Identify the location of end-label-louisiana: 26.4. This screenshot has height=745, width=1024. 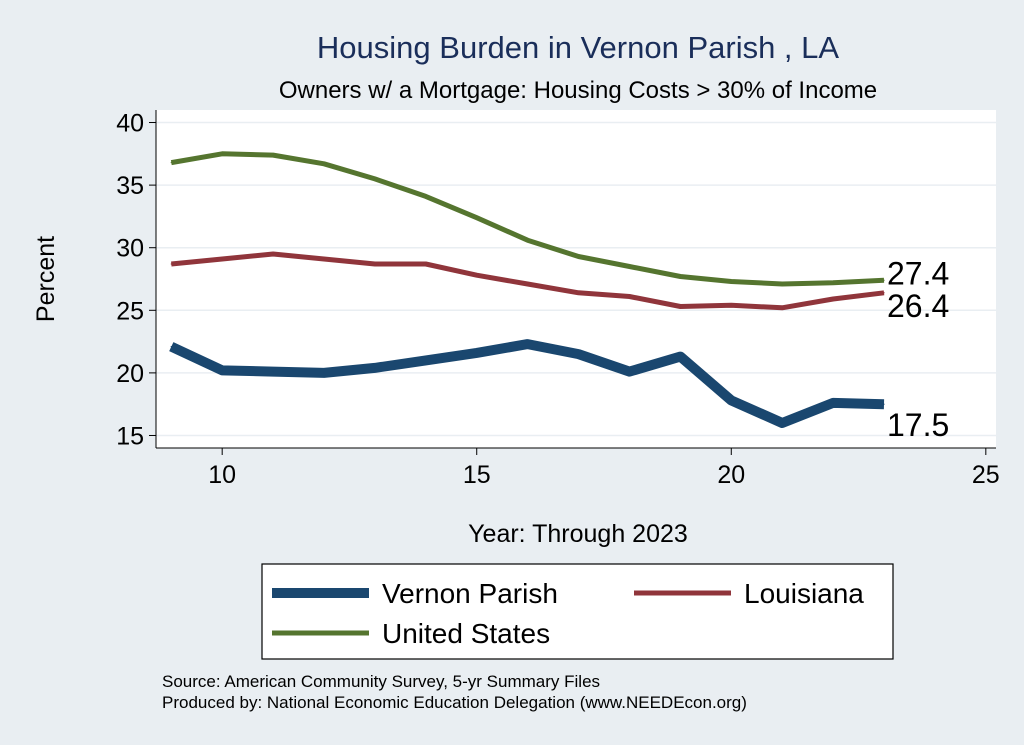
(918, 306).